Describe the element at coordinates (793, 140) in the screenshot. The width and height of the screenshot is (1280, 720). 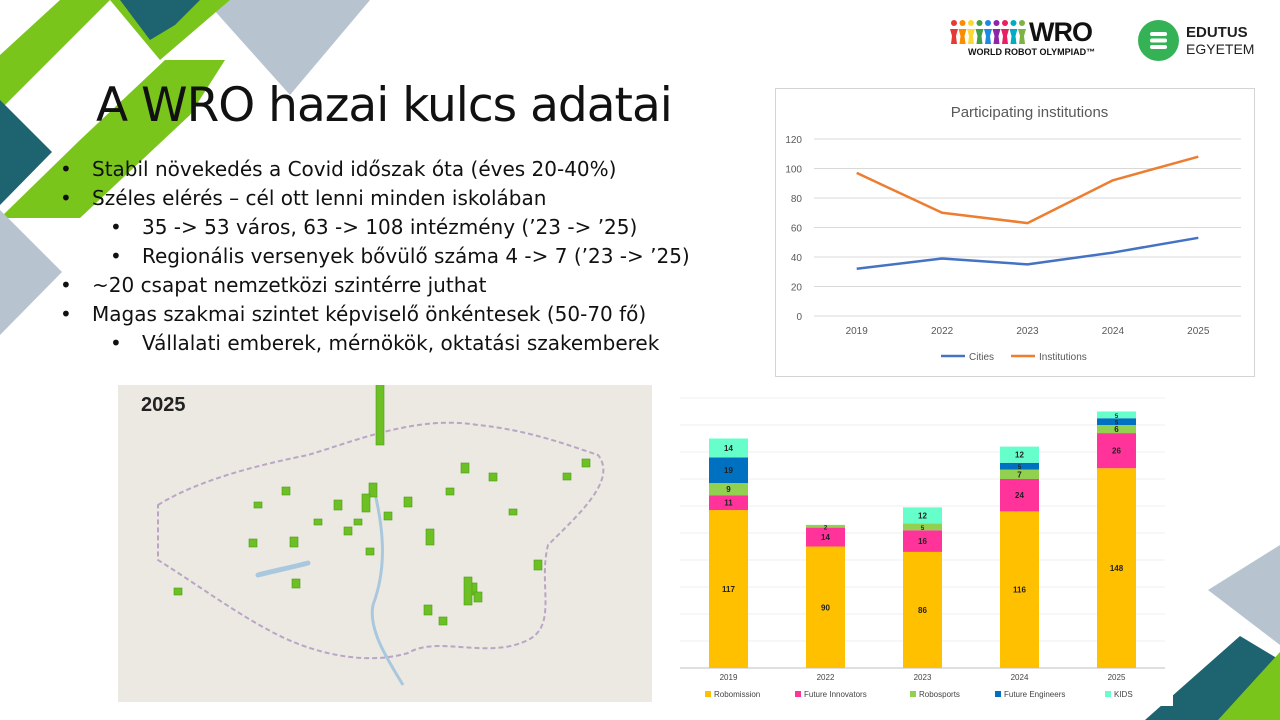
I see `y-tick-label: 120` at that location.